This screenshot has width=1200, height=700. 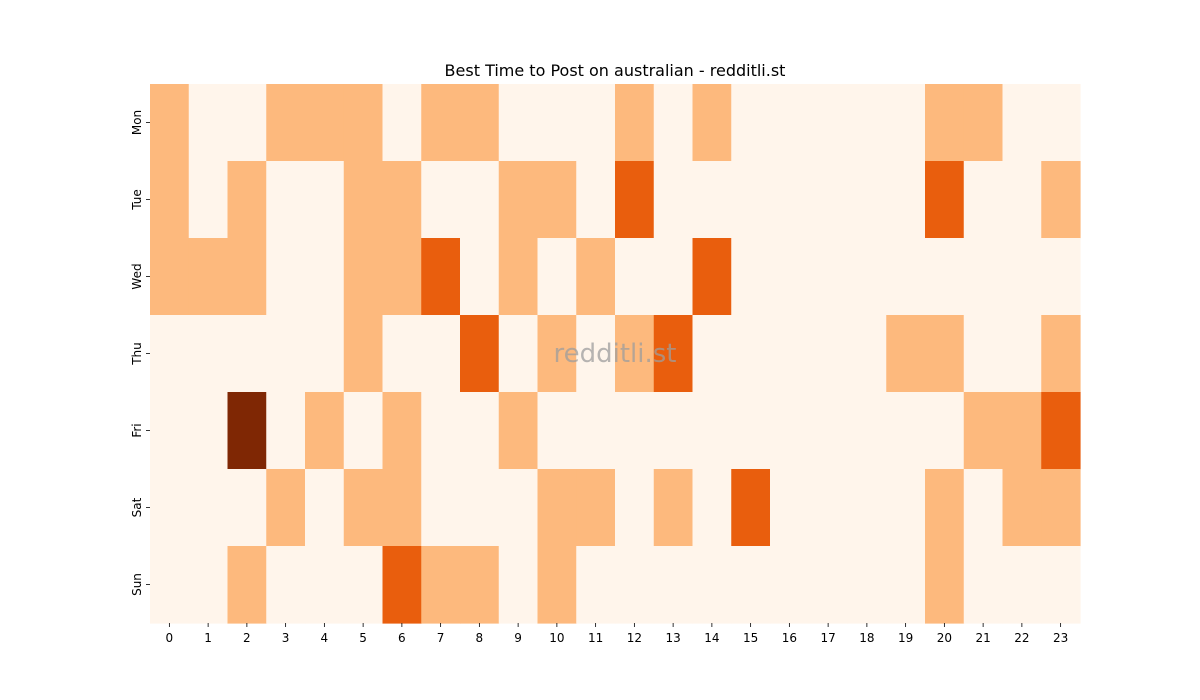 I want to click on x-tick-label: 1, so click(x=208, y=638).